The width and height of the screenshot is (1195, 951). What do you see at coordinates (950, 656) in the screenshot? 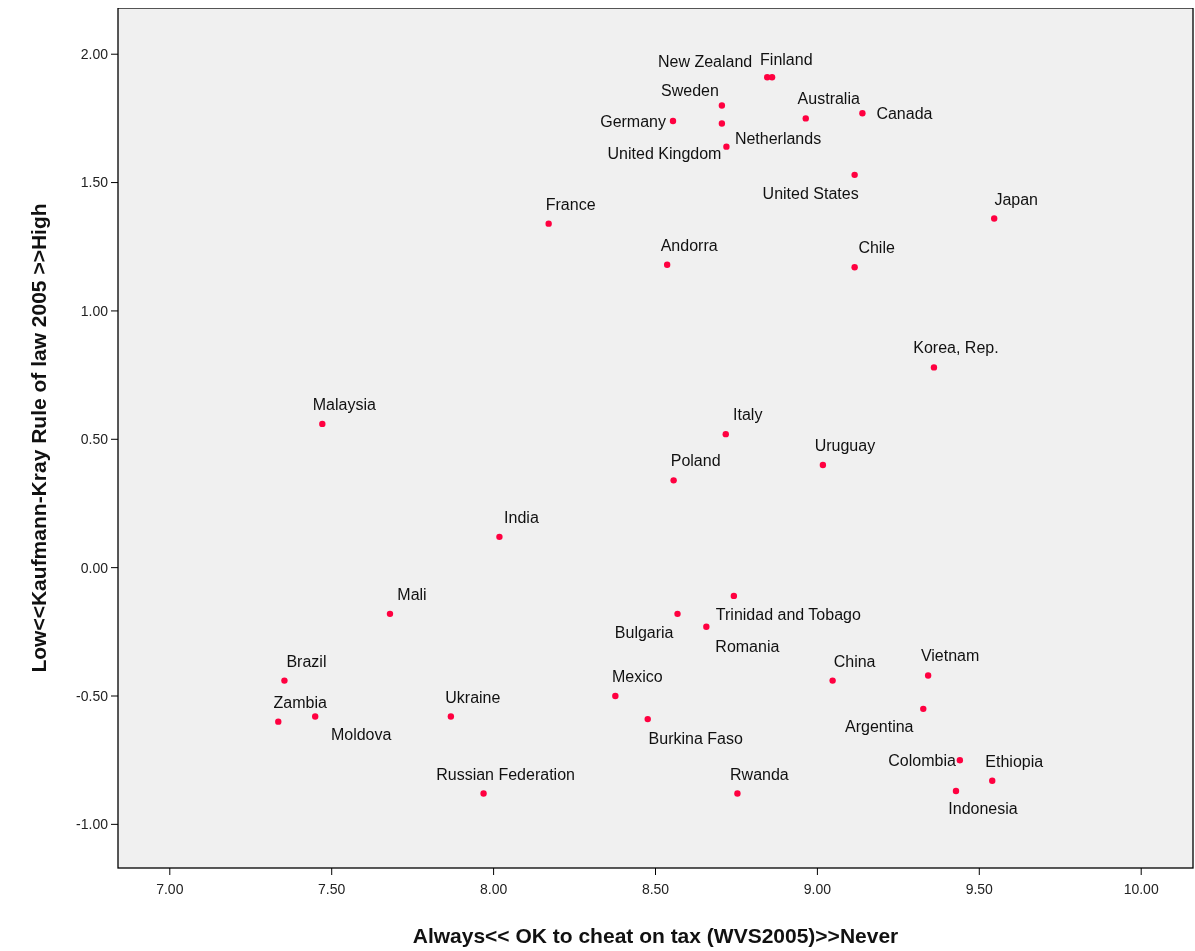
I see `annotation: Vietnam` at bounding box center [950, 656].